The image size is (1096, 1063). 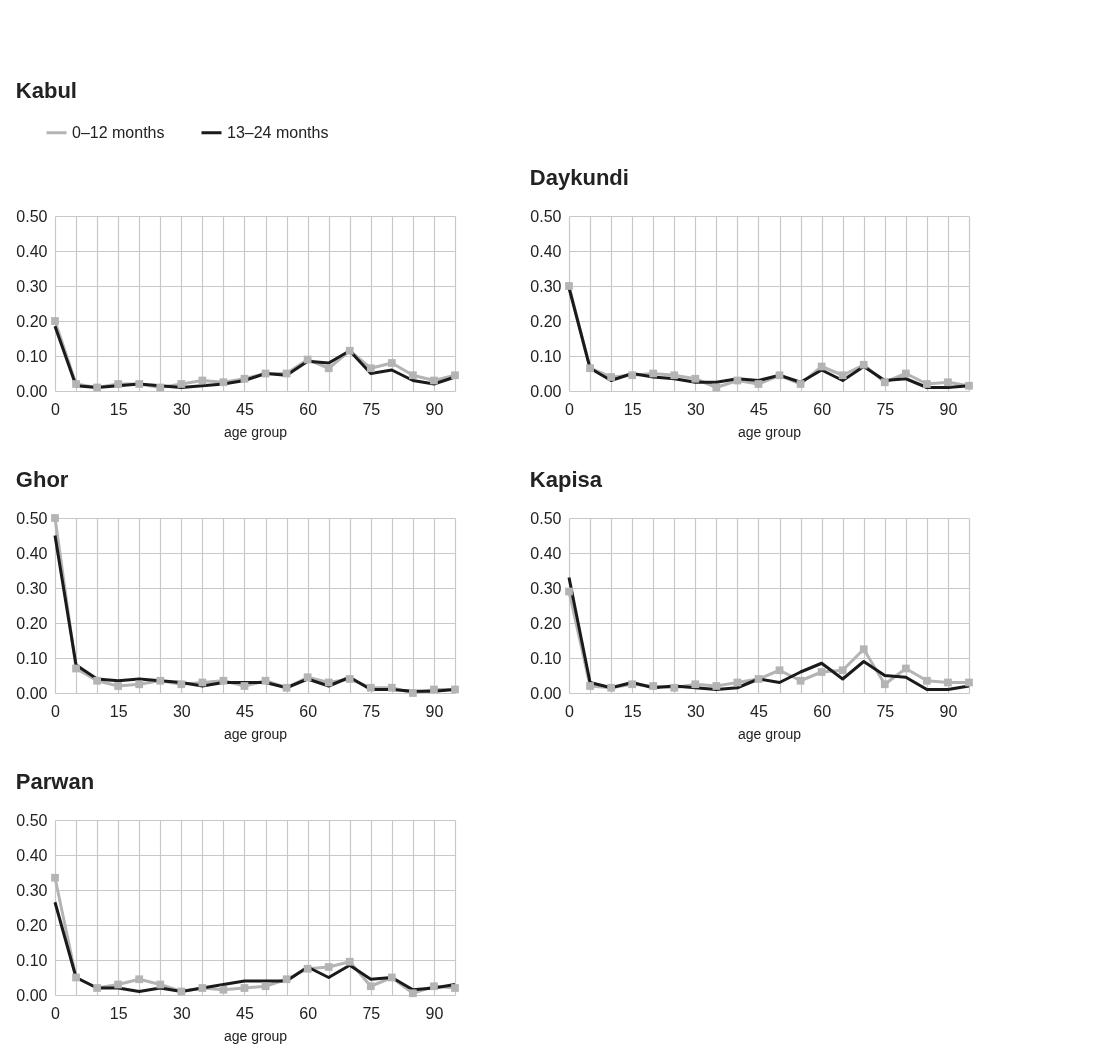 I want to click on chart-title: Parwan, so click(x=55, y=781).